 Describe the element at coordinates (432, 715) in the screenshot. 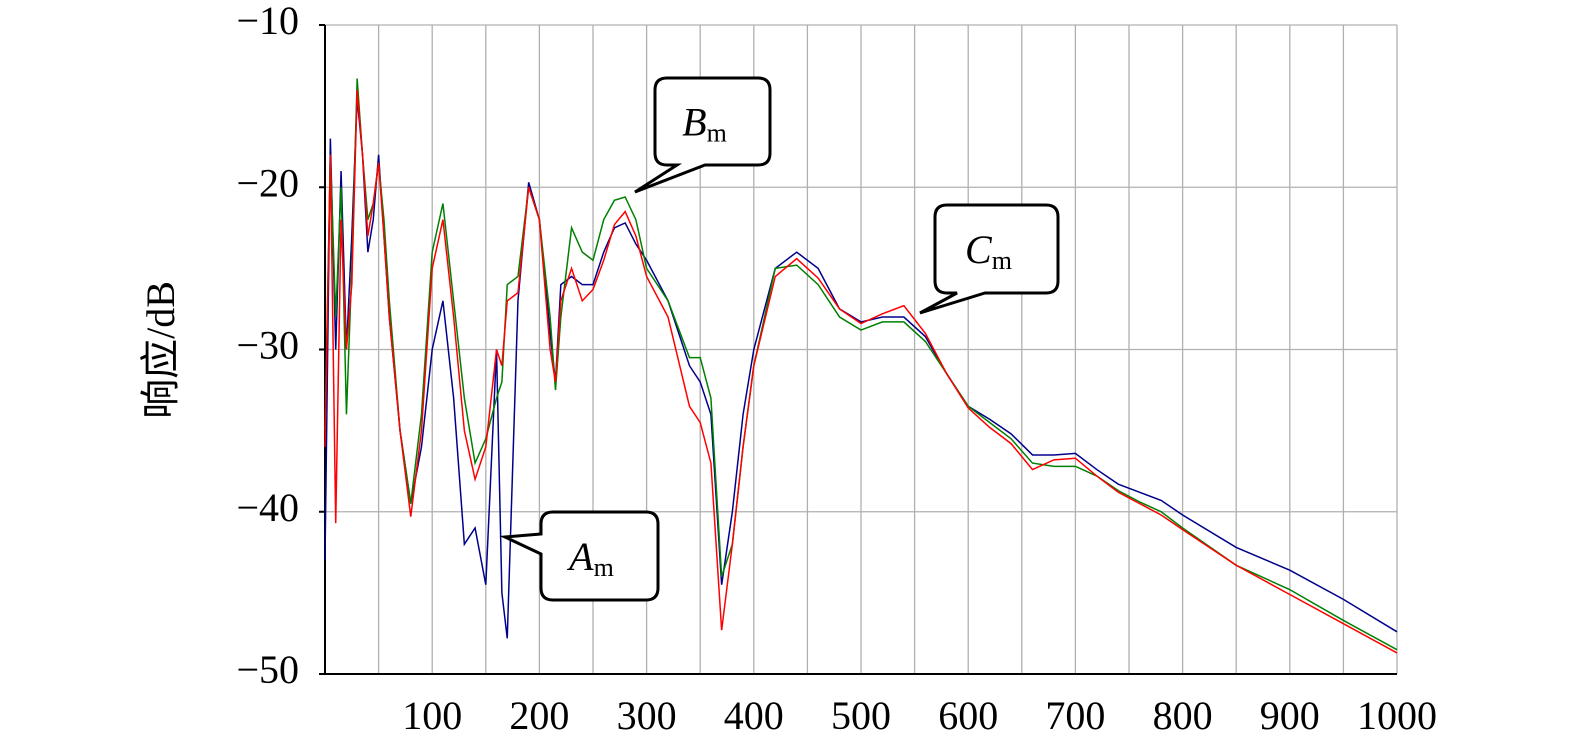

I see `x-tick-label: 100` at that location.